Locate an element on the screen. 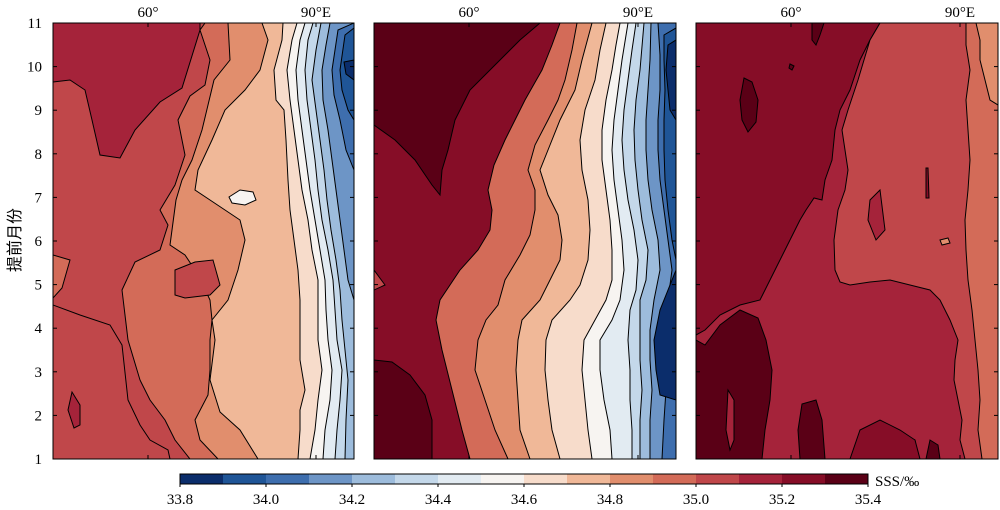  colorbar-tick-label-34.6: 34.6 is located at coordinates (524, 500).